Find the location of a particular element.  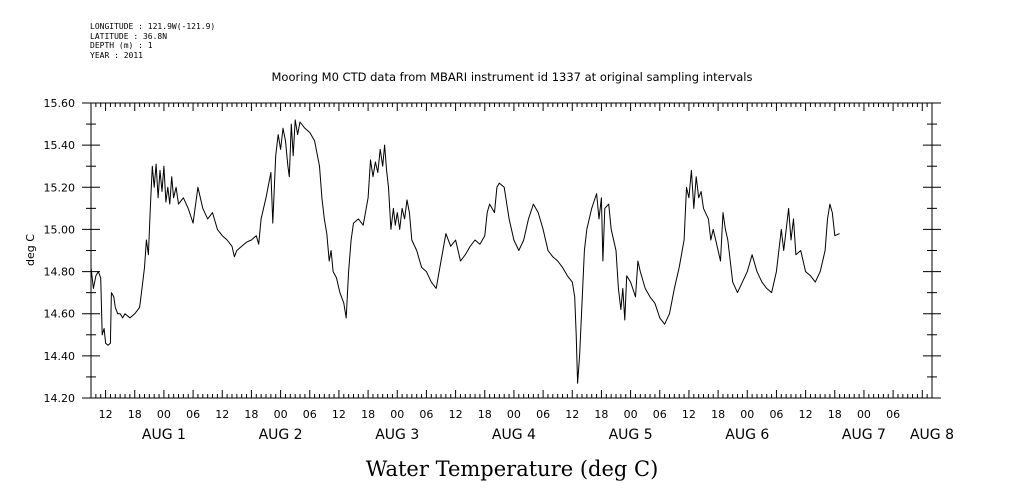

x-day-label: AUG 2 is located at coordinates (281, 435).